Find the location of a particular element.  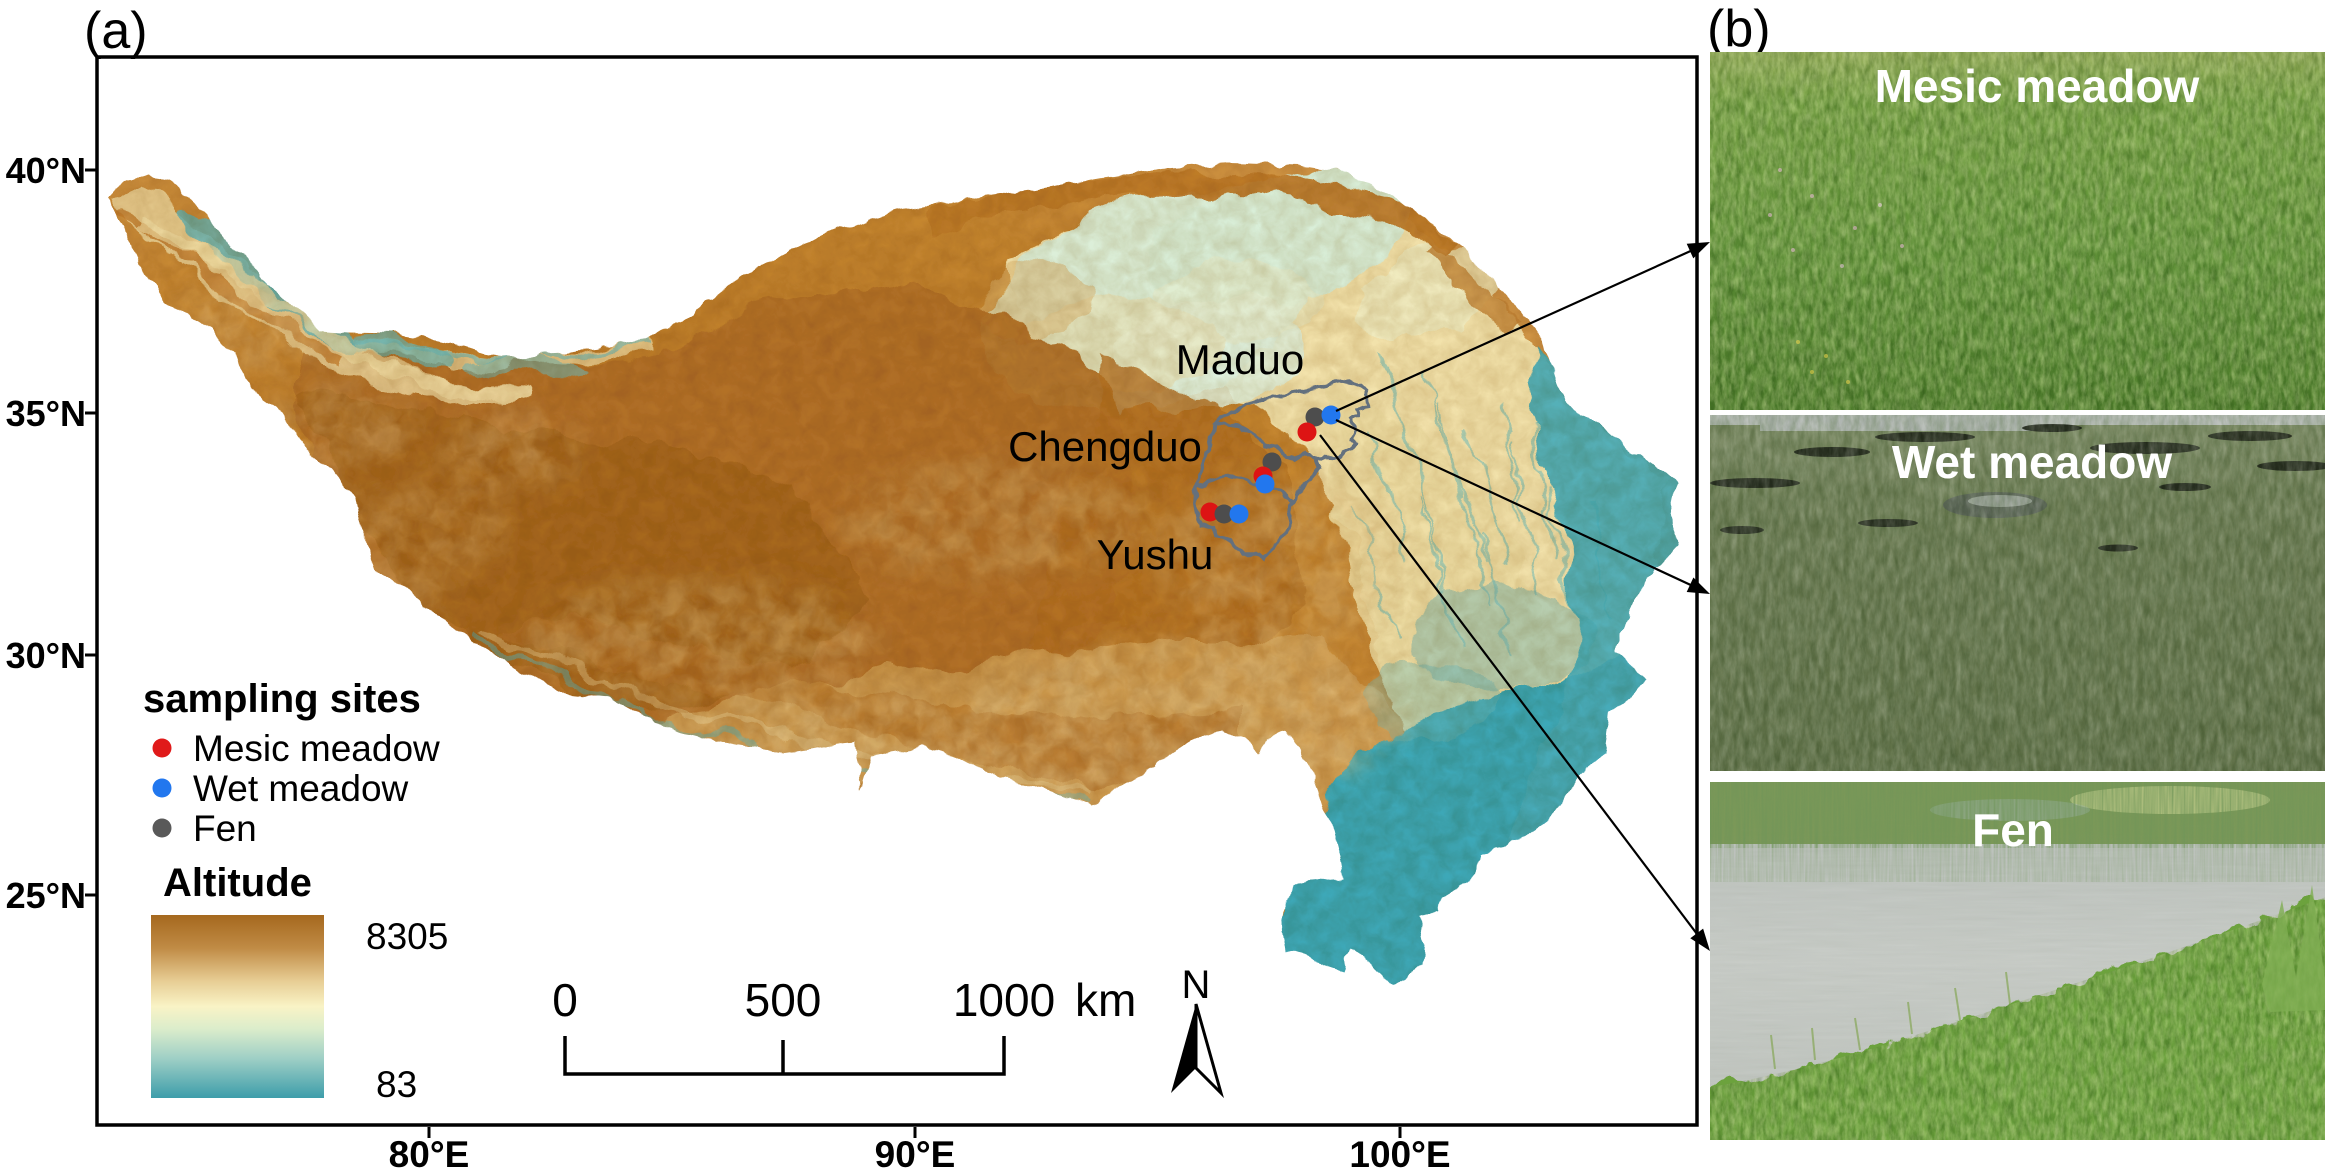

svg-text: Chengduo is located at coordinates (1105, 446).